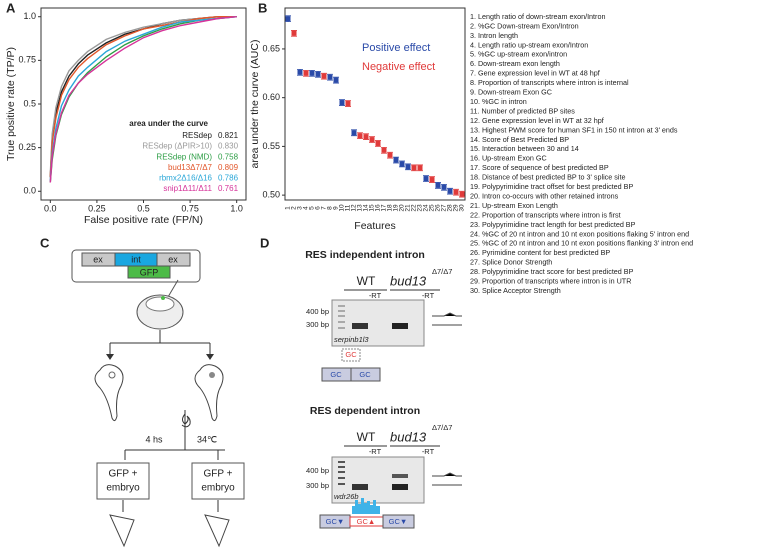 This screenshot has height=548, width=769. Describe the element at coordinates (97, 208) in the screenshot. I see `x-tick-label: 0.25` at that location.